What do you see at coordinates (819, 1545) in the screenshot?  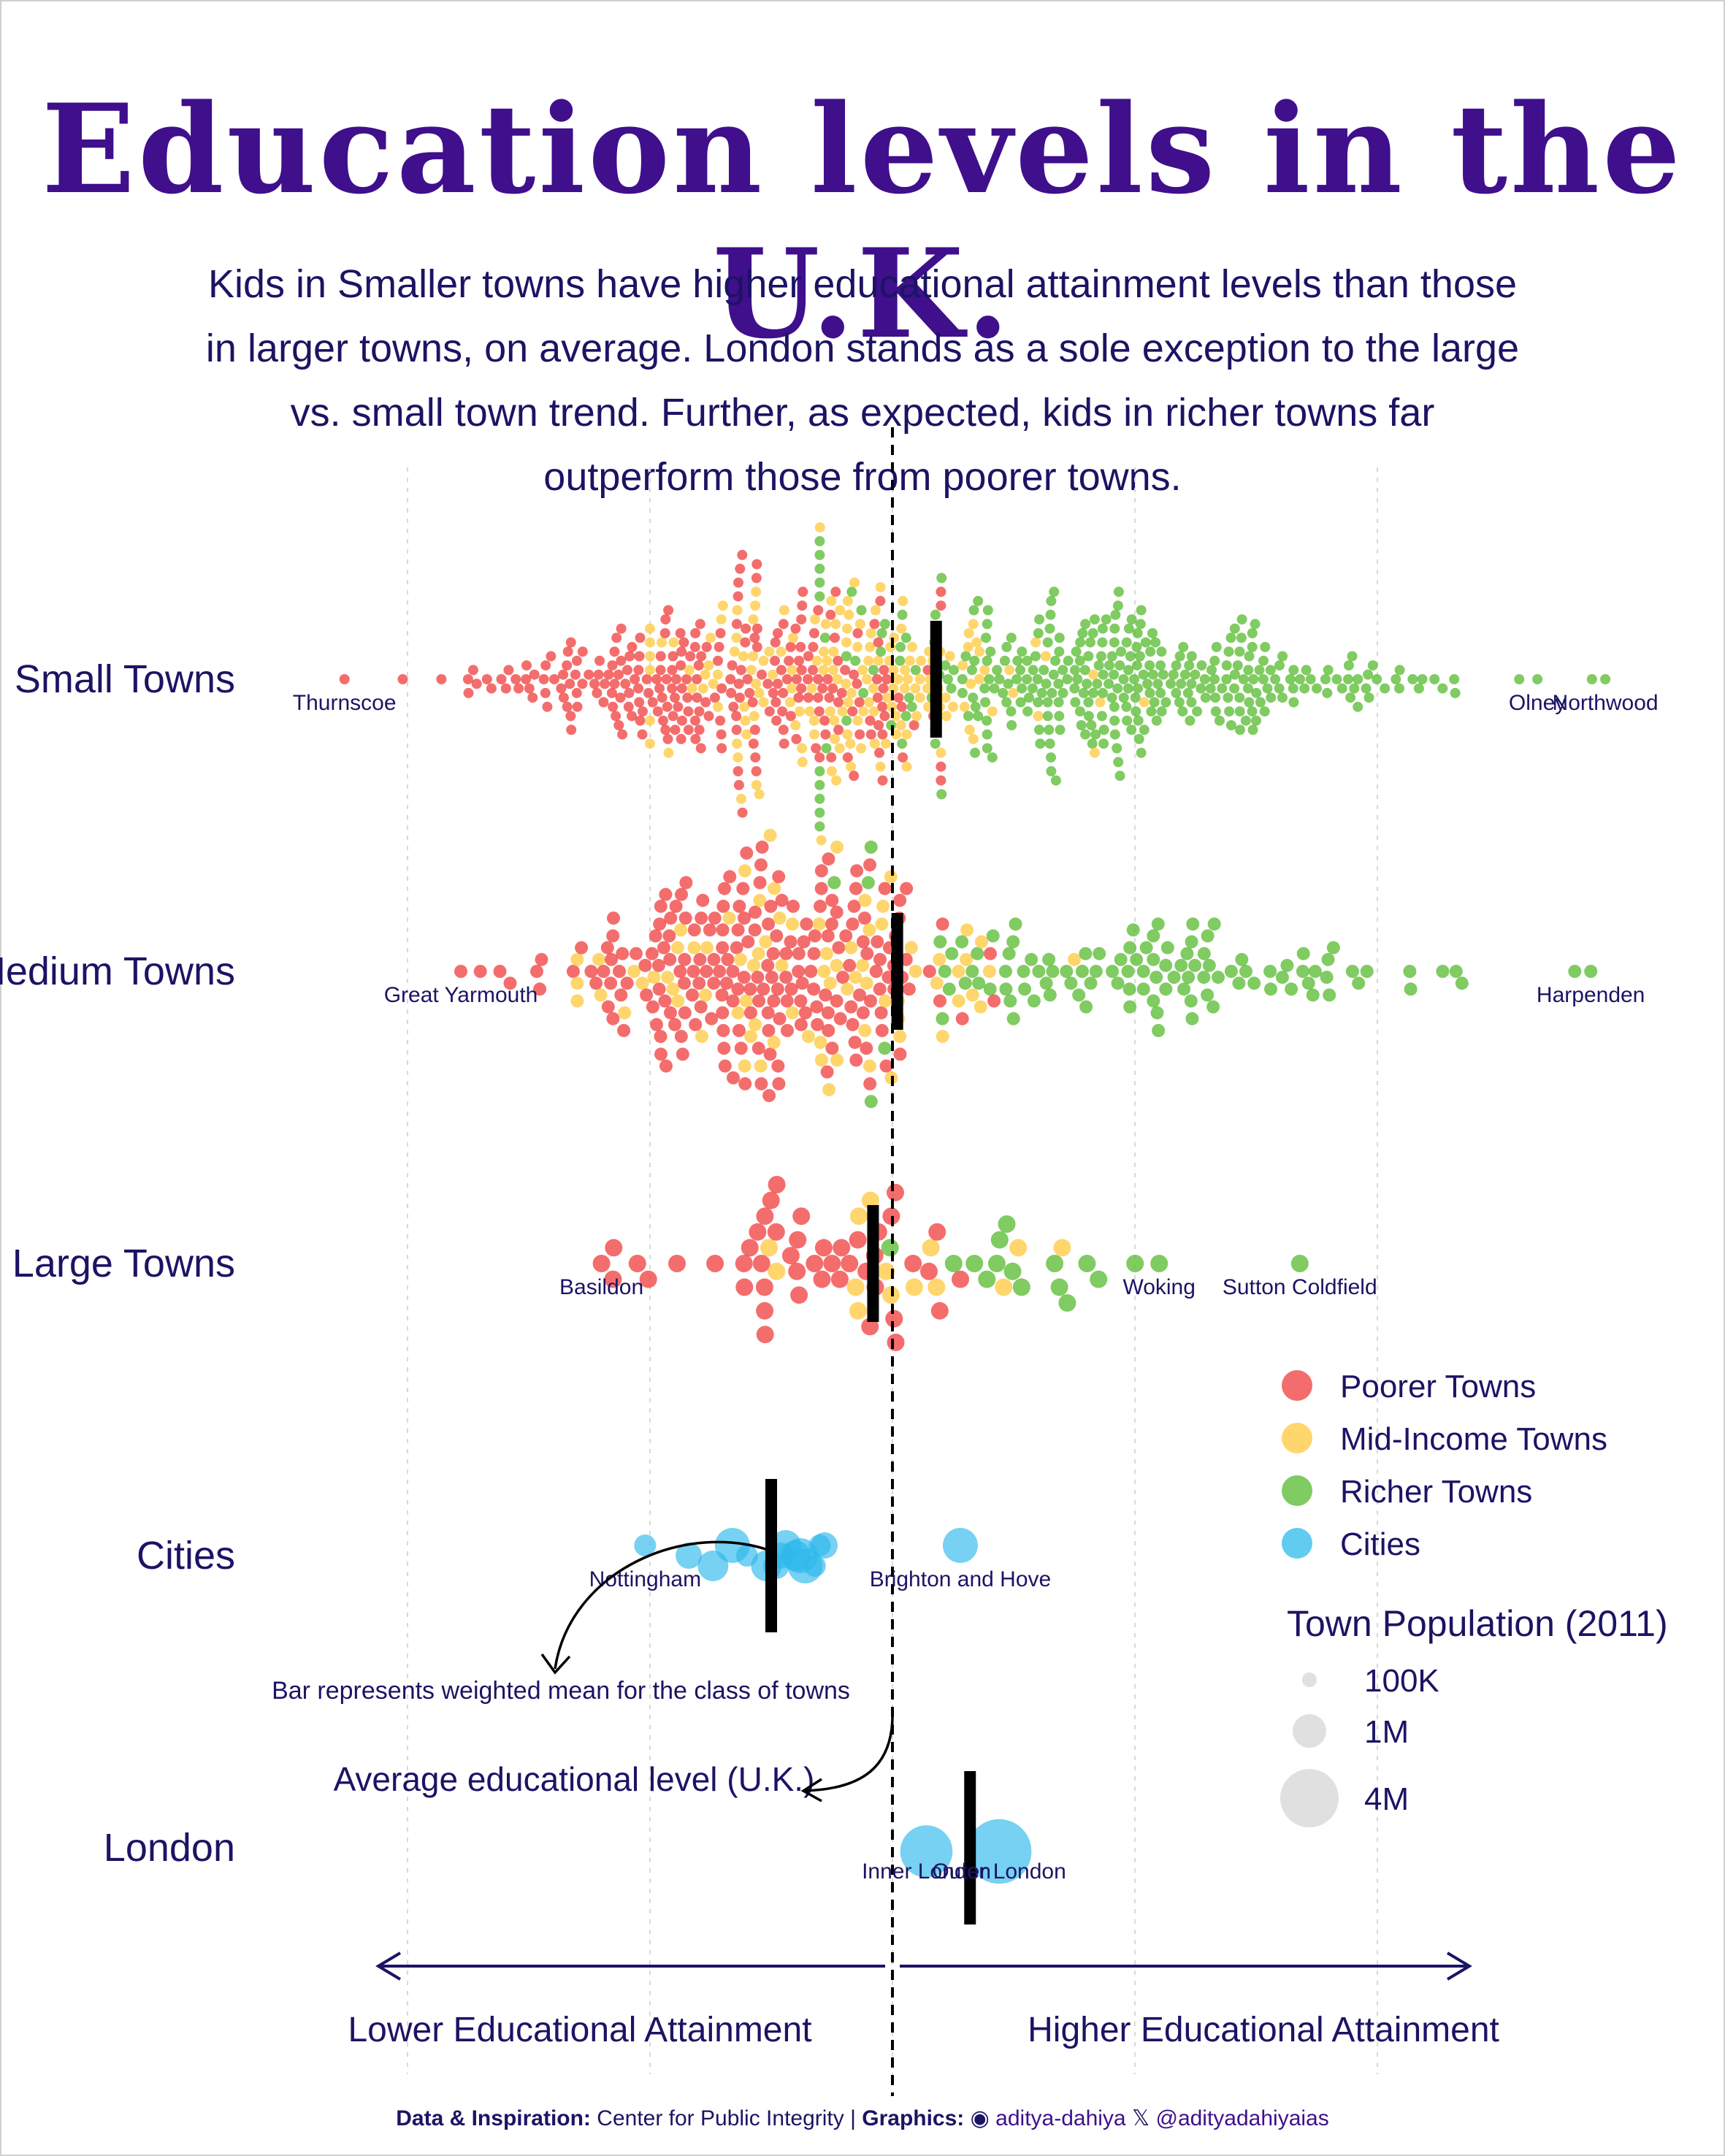 I see `city-point` at bounding box center [819, 1545].